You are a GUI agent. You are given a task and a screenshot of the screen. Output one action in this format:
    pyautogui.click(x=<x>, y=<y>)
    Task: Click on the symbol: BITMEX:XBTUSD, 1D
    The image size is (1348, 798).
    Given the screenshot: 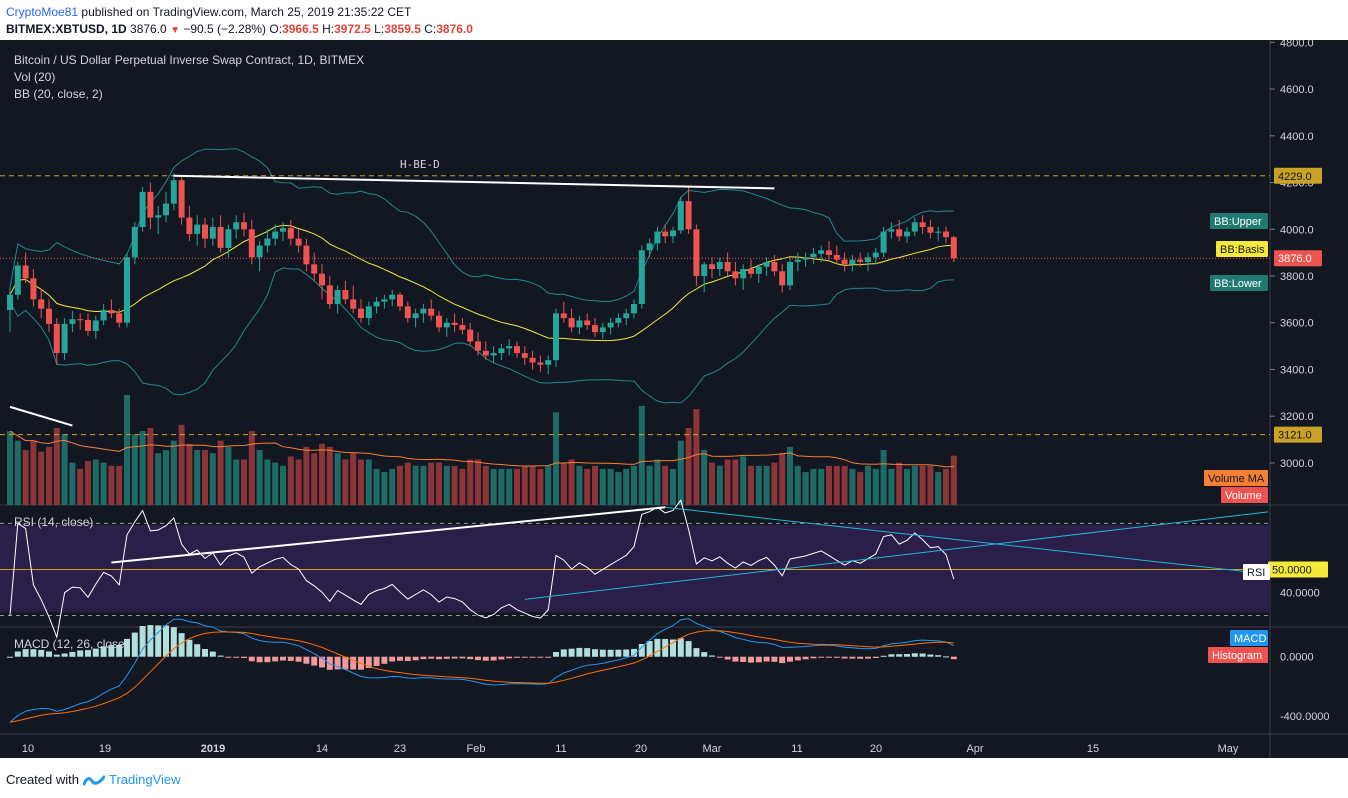 What is the action you would take?
    pyautogui.click(x=66, y=29)
    